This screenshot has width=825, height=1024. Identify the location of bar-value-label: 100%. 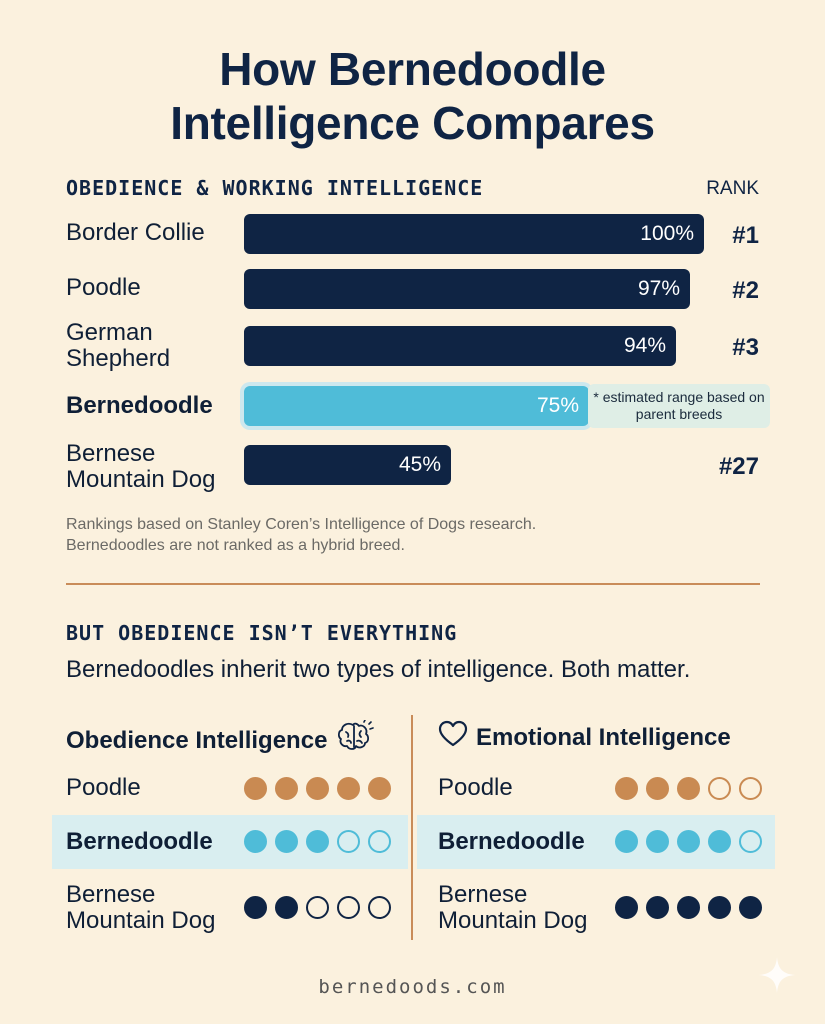
(667, 233).